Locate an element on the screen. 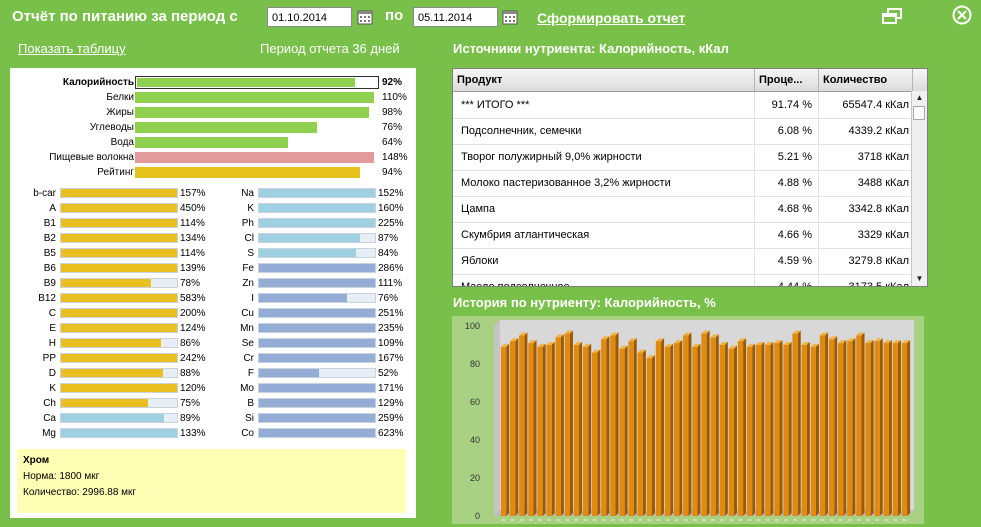 This screenshot has width=981, height=527. main-nutrient-row: Калорийность 92% is located at coordinates (213, 82).